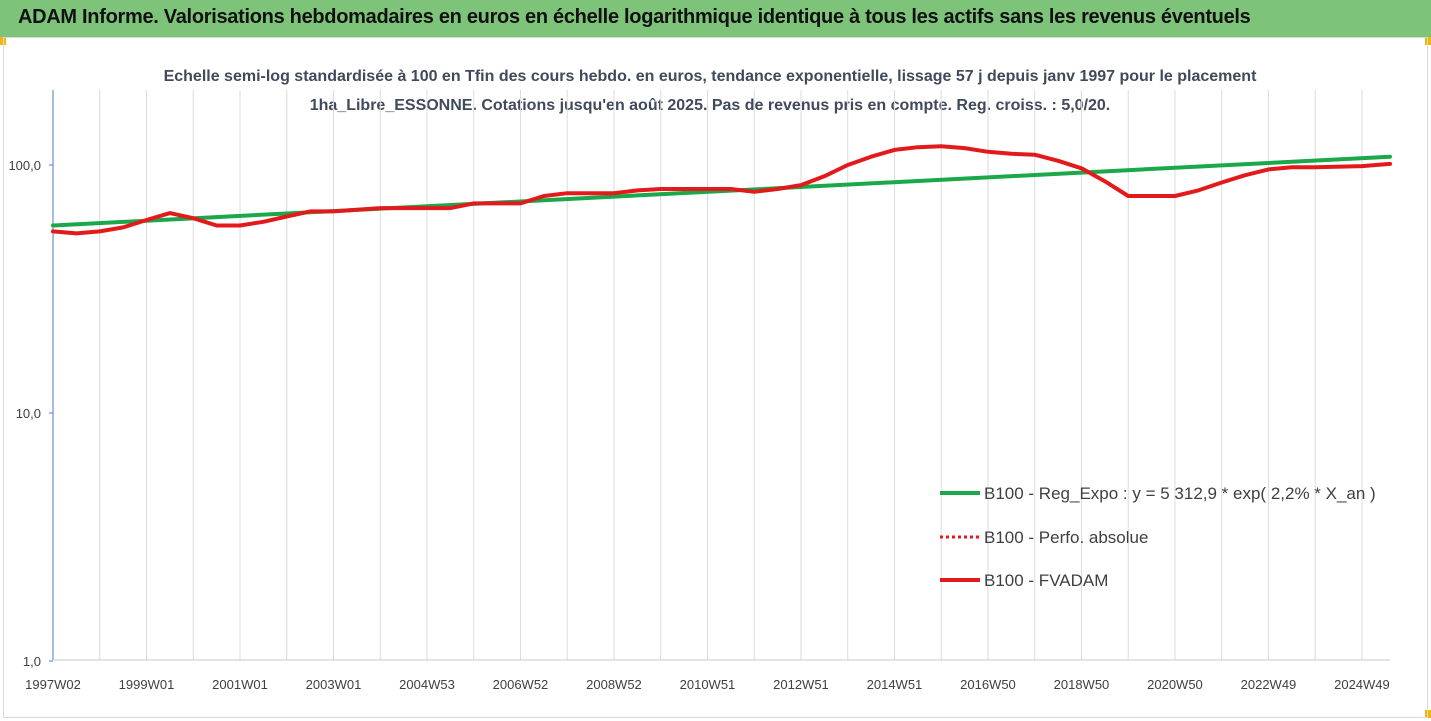  I want to click on x-tick-label: 2010W51, so click(708, 684).